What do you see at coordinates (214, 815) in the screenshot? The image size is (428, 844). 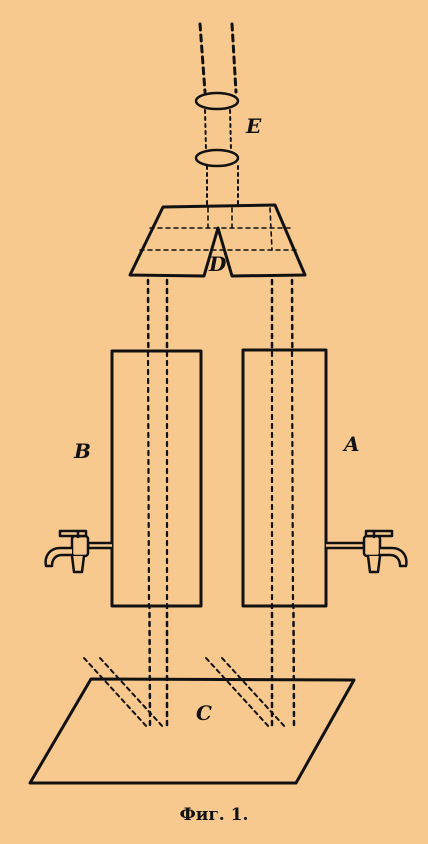 I see `figure-caption: Фиг. 1.` at bounding box center [214, 815].